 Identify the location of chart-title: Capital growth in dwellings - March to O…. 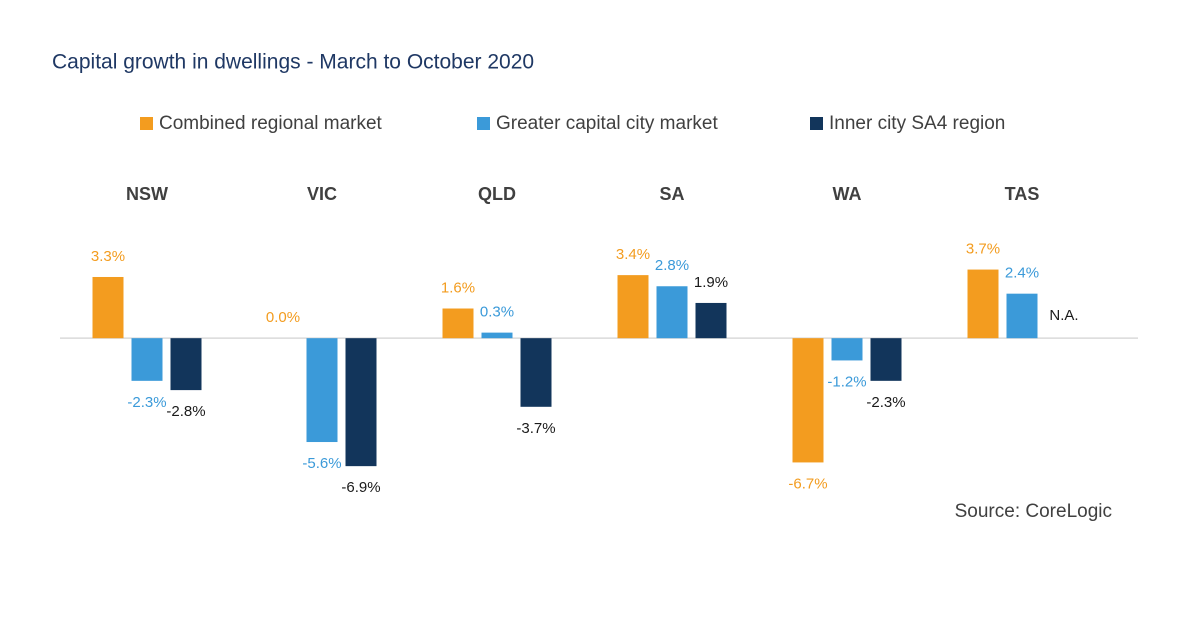
(293, 62).